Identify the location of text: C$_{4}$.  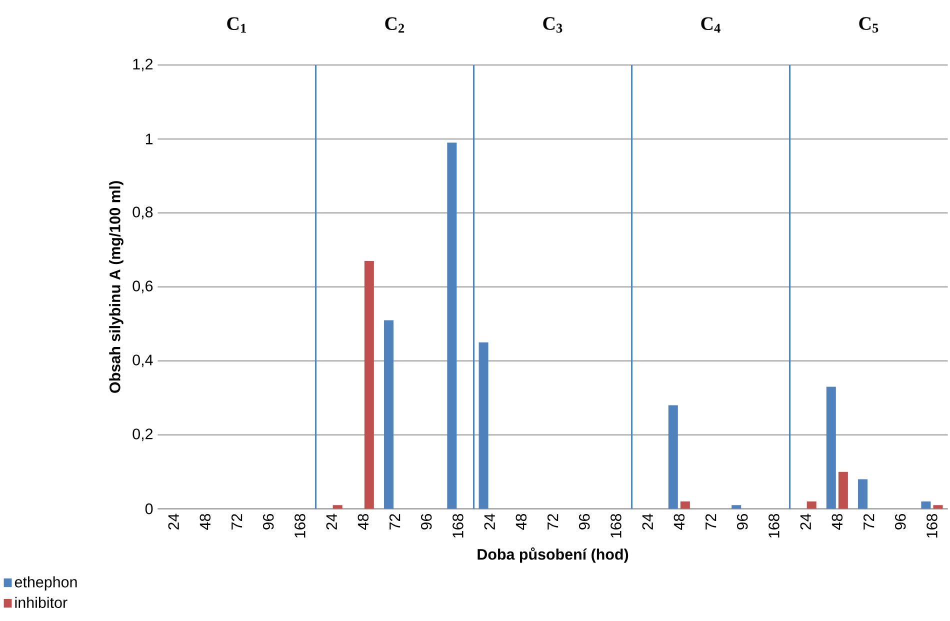
(710, 25).